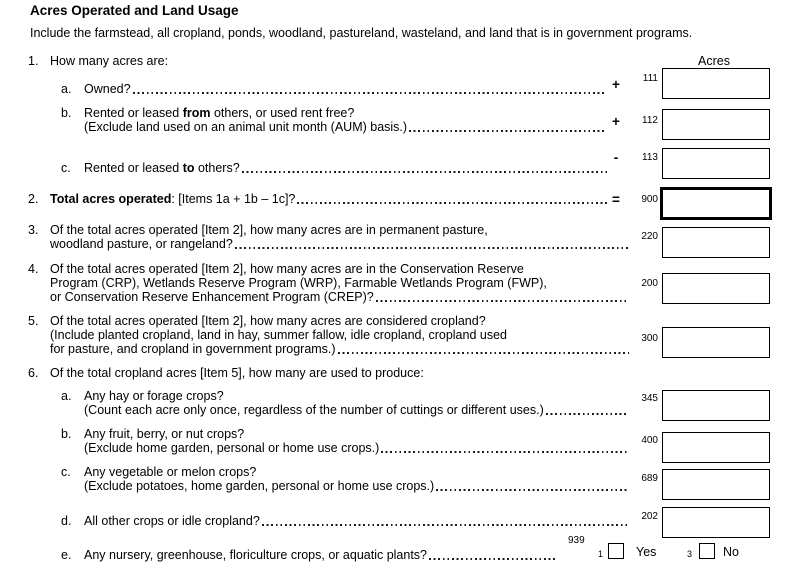 The width and height of the screenshot is (788, 573). What do you see at coordinates (650, 78) in the screenshot?
I see `field-code-111: 111` at bounding box center [650, 78].